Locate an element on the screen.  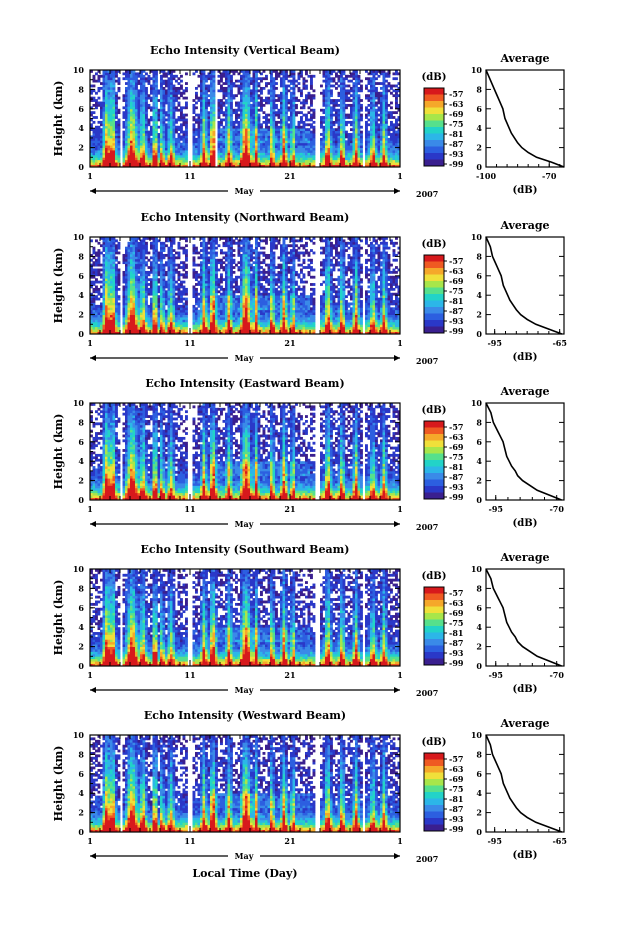
chart-title: Echo Intensity (Northward Beam) is located at coordinates (245, 217).